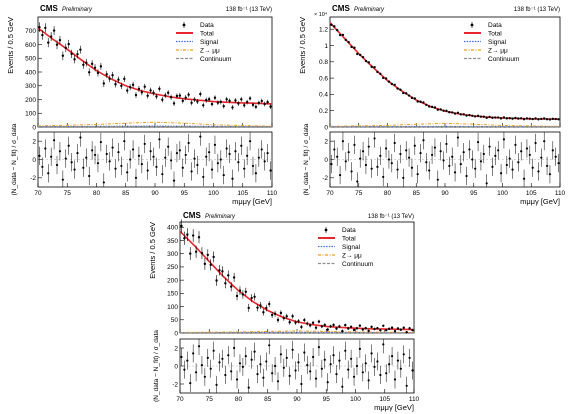 The image size is (580, 414). I want to click on ratio-y-tick-label: 0, so click(176, 366).